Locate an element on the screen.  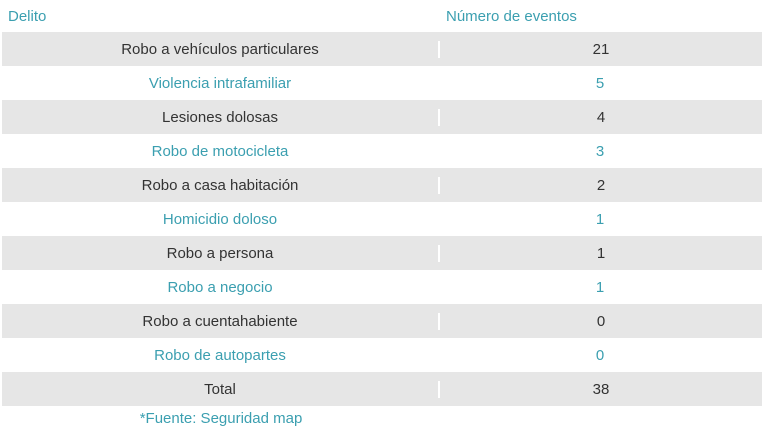
cell-delito: Lesiones dolosas is located at coordinates (220, 117).